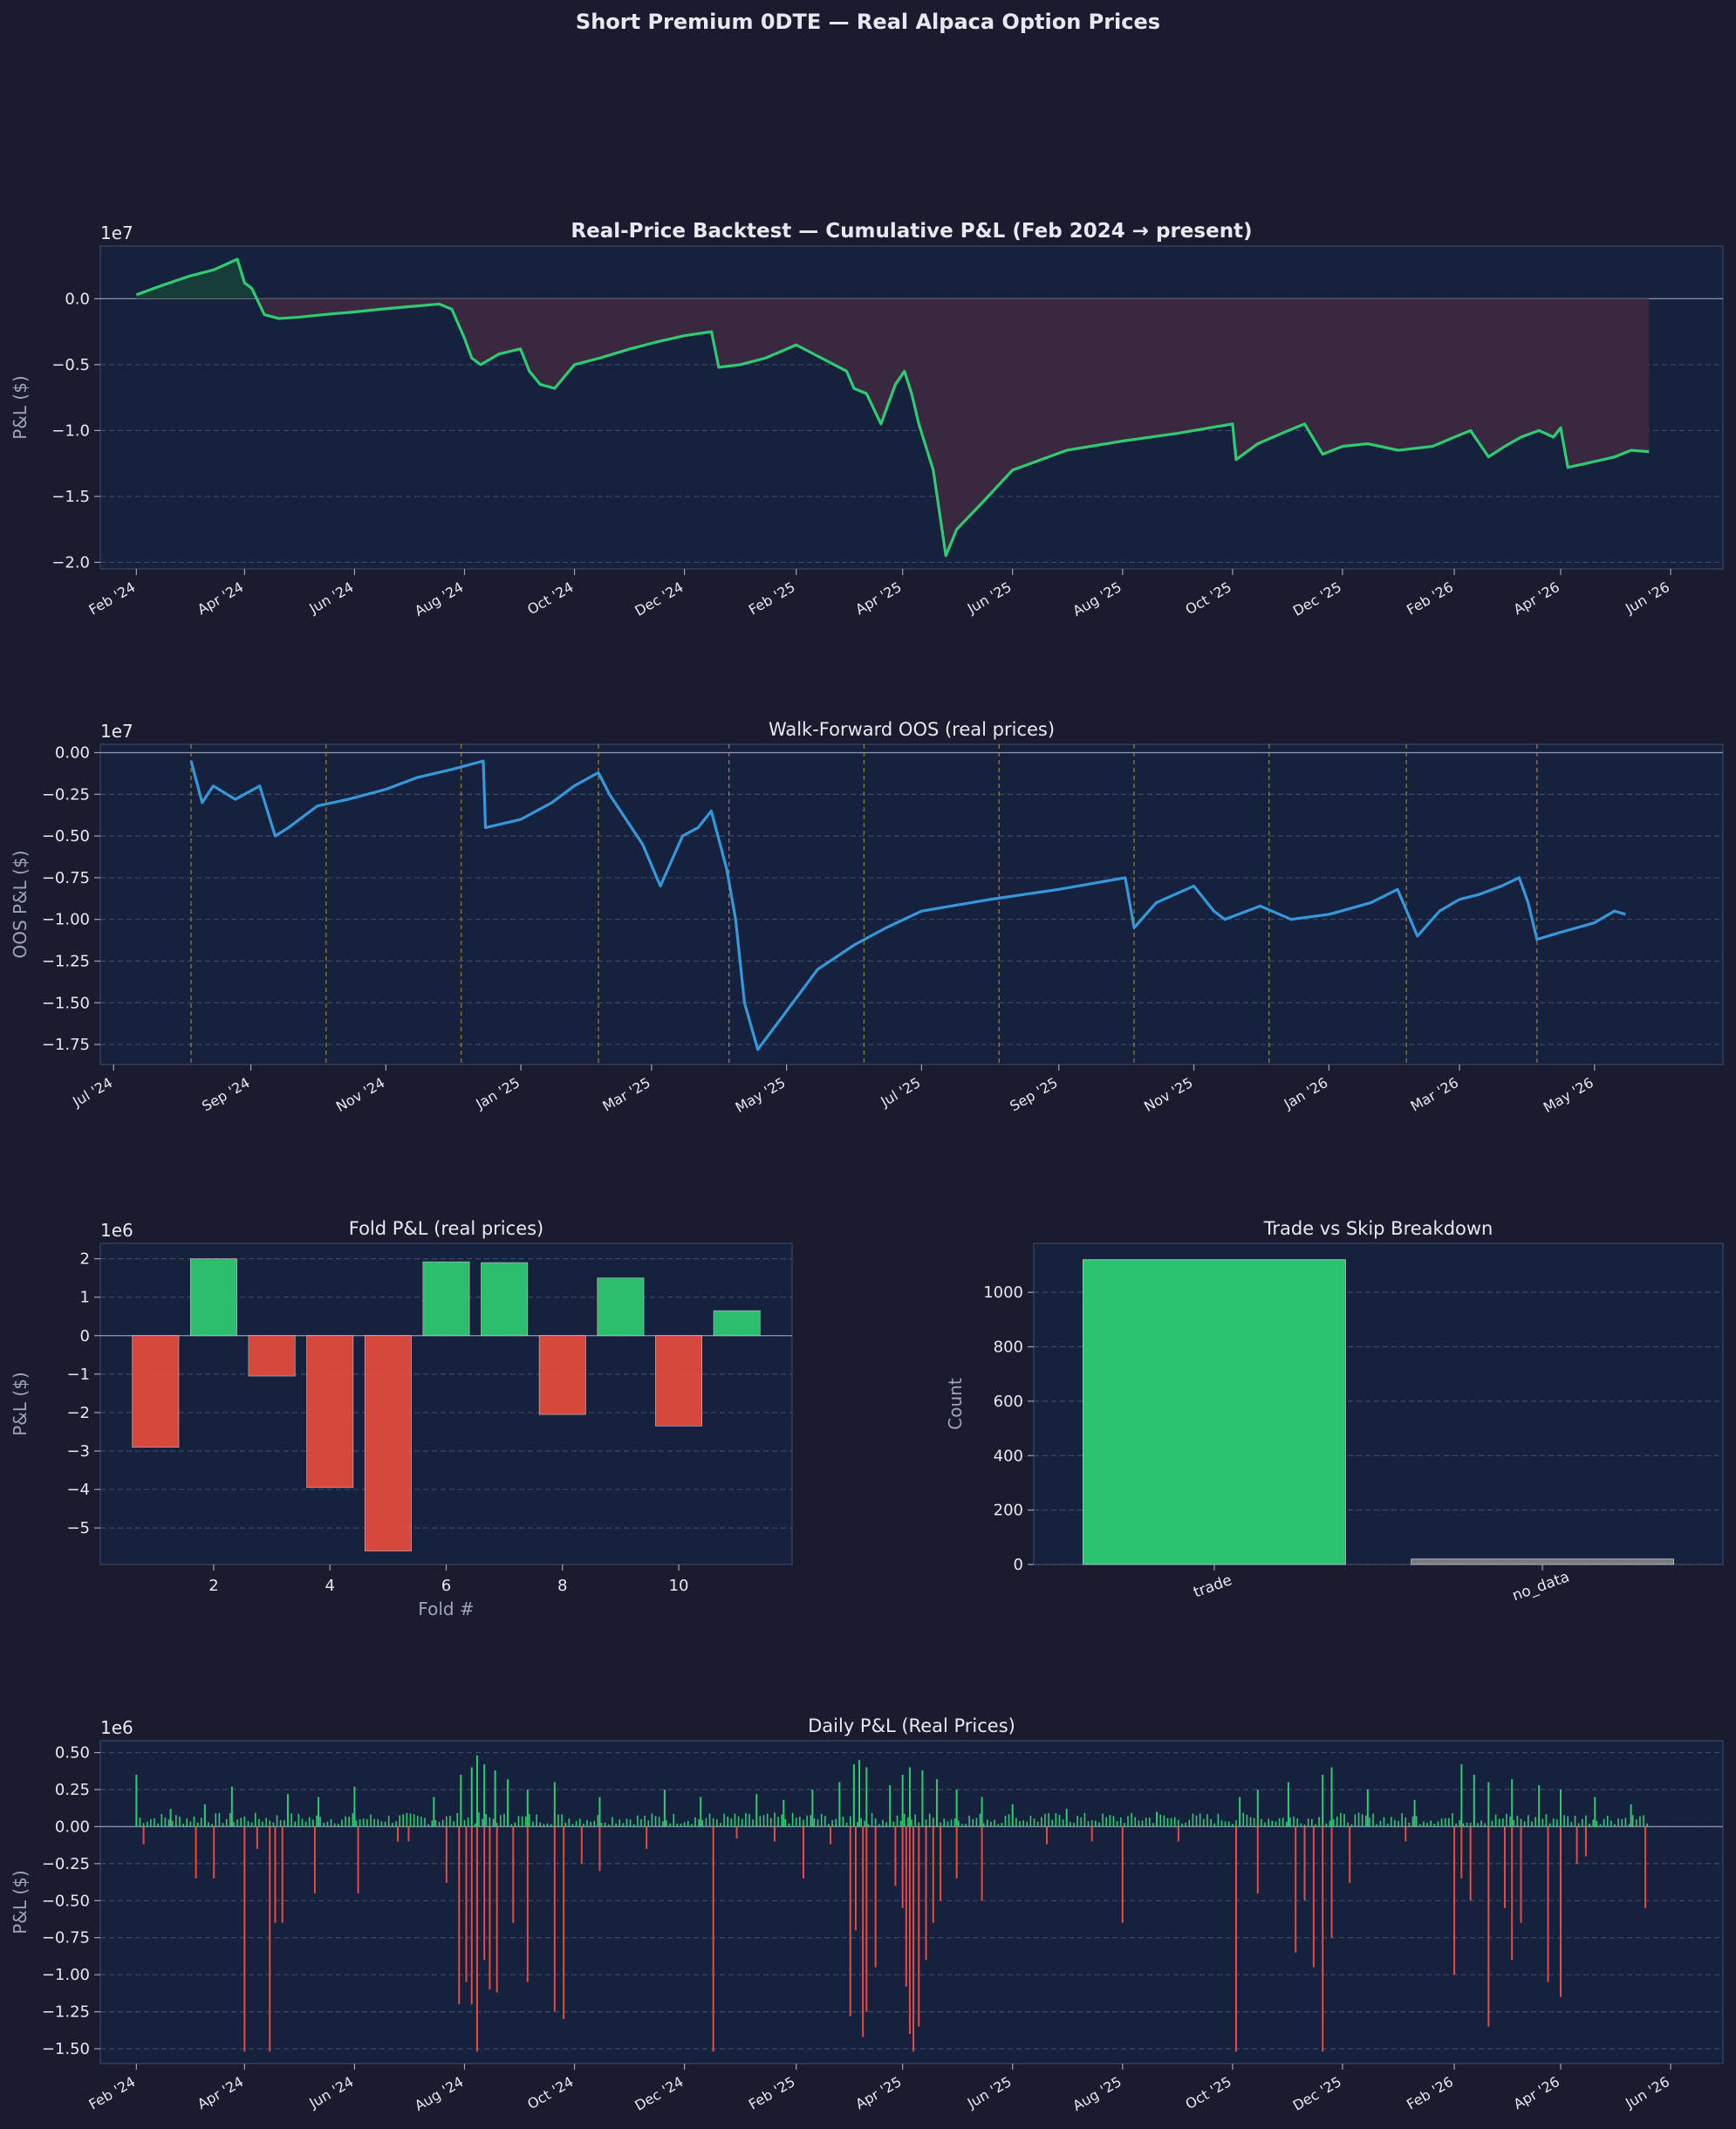 The width and height of the screenshot is (1736, 2129). Describe the element at coordinates (1008, 1347) in the screenshot. I see `y-tick-label: 800` at that location.